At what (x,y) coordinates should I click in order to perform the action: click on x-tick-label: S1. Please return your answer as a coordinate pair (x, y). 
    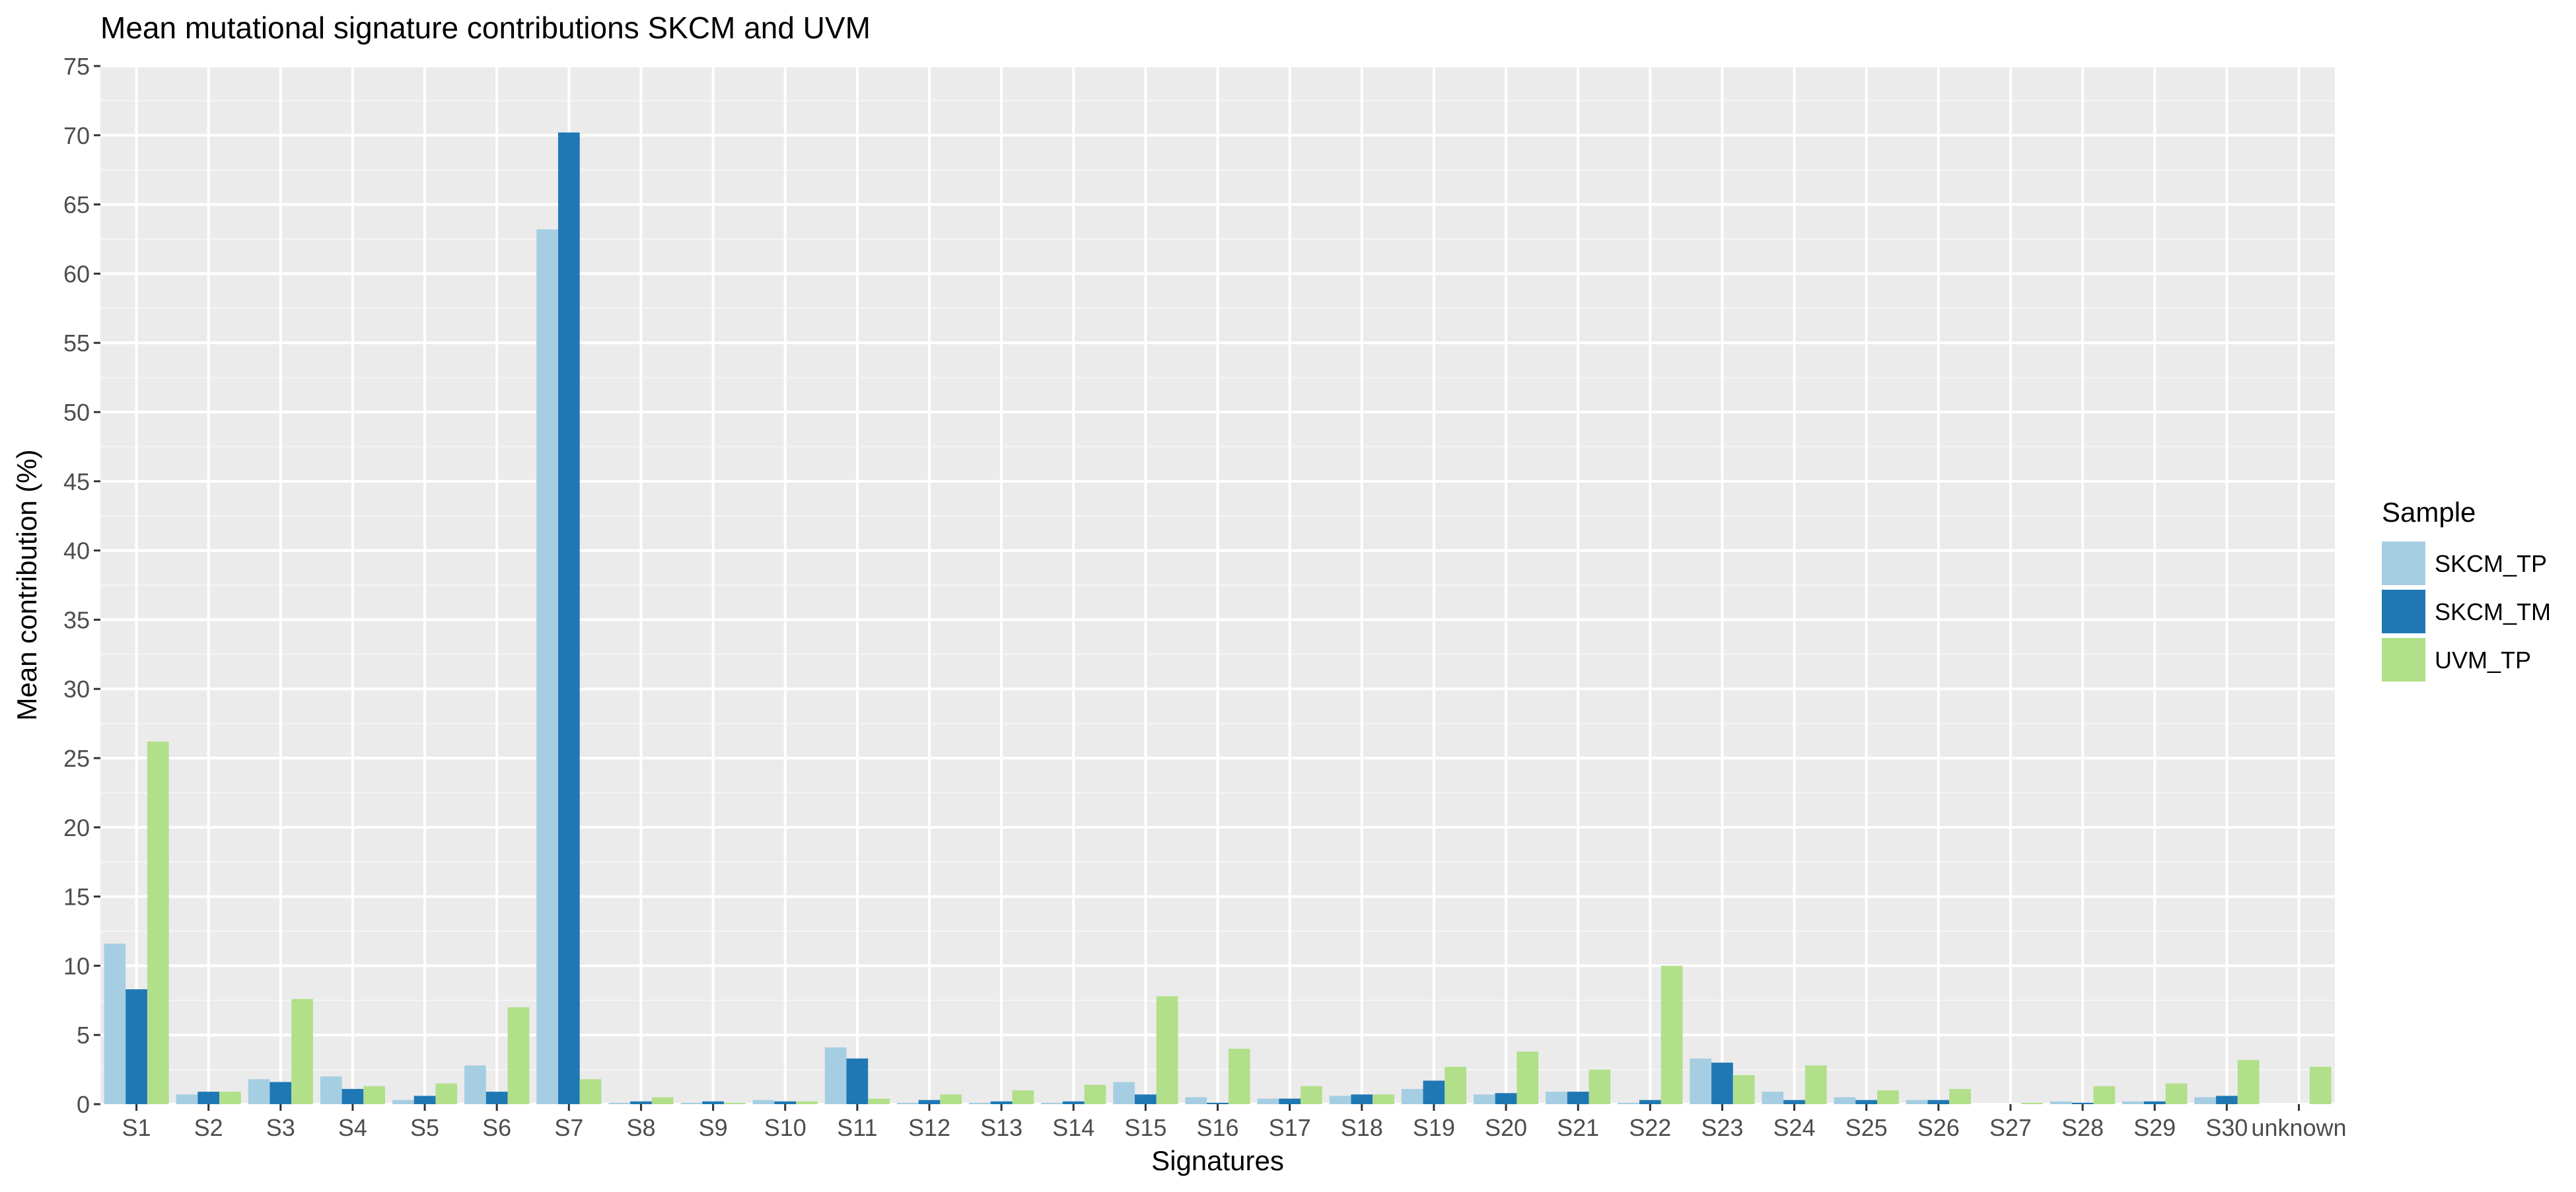
    Looking at the image, I should click on (137, 1127).